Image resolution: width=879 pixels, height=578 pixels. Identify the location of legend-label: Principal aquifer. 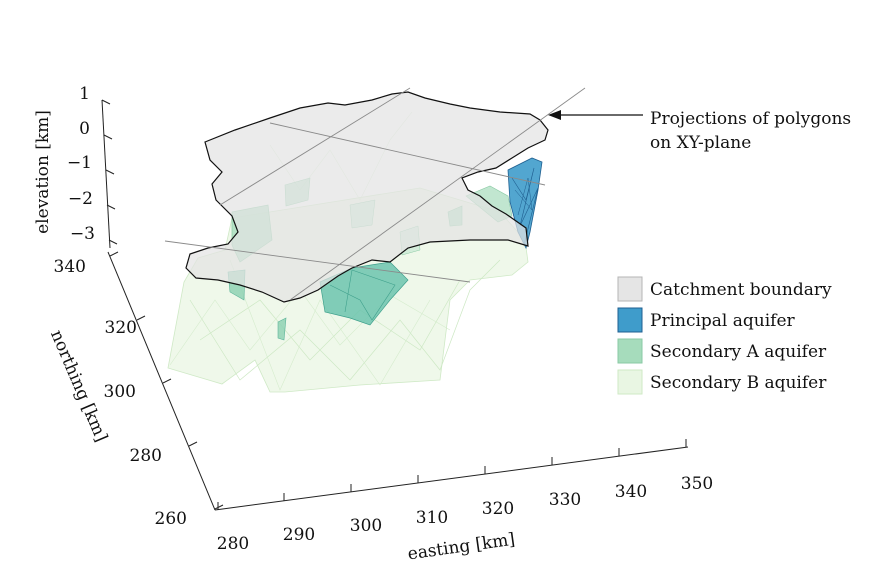
(723, 321).